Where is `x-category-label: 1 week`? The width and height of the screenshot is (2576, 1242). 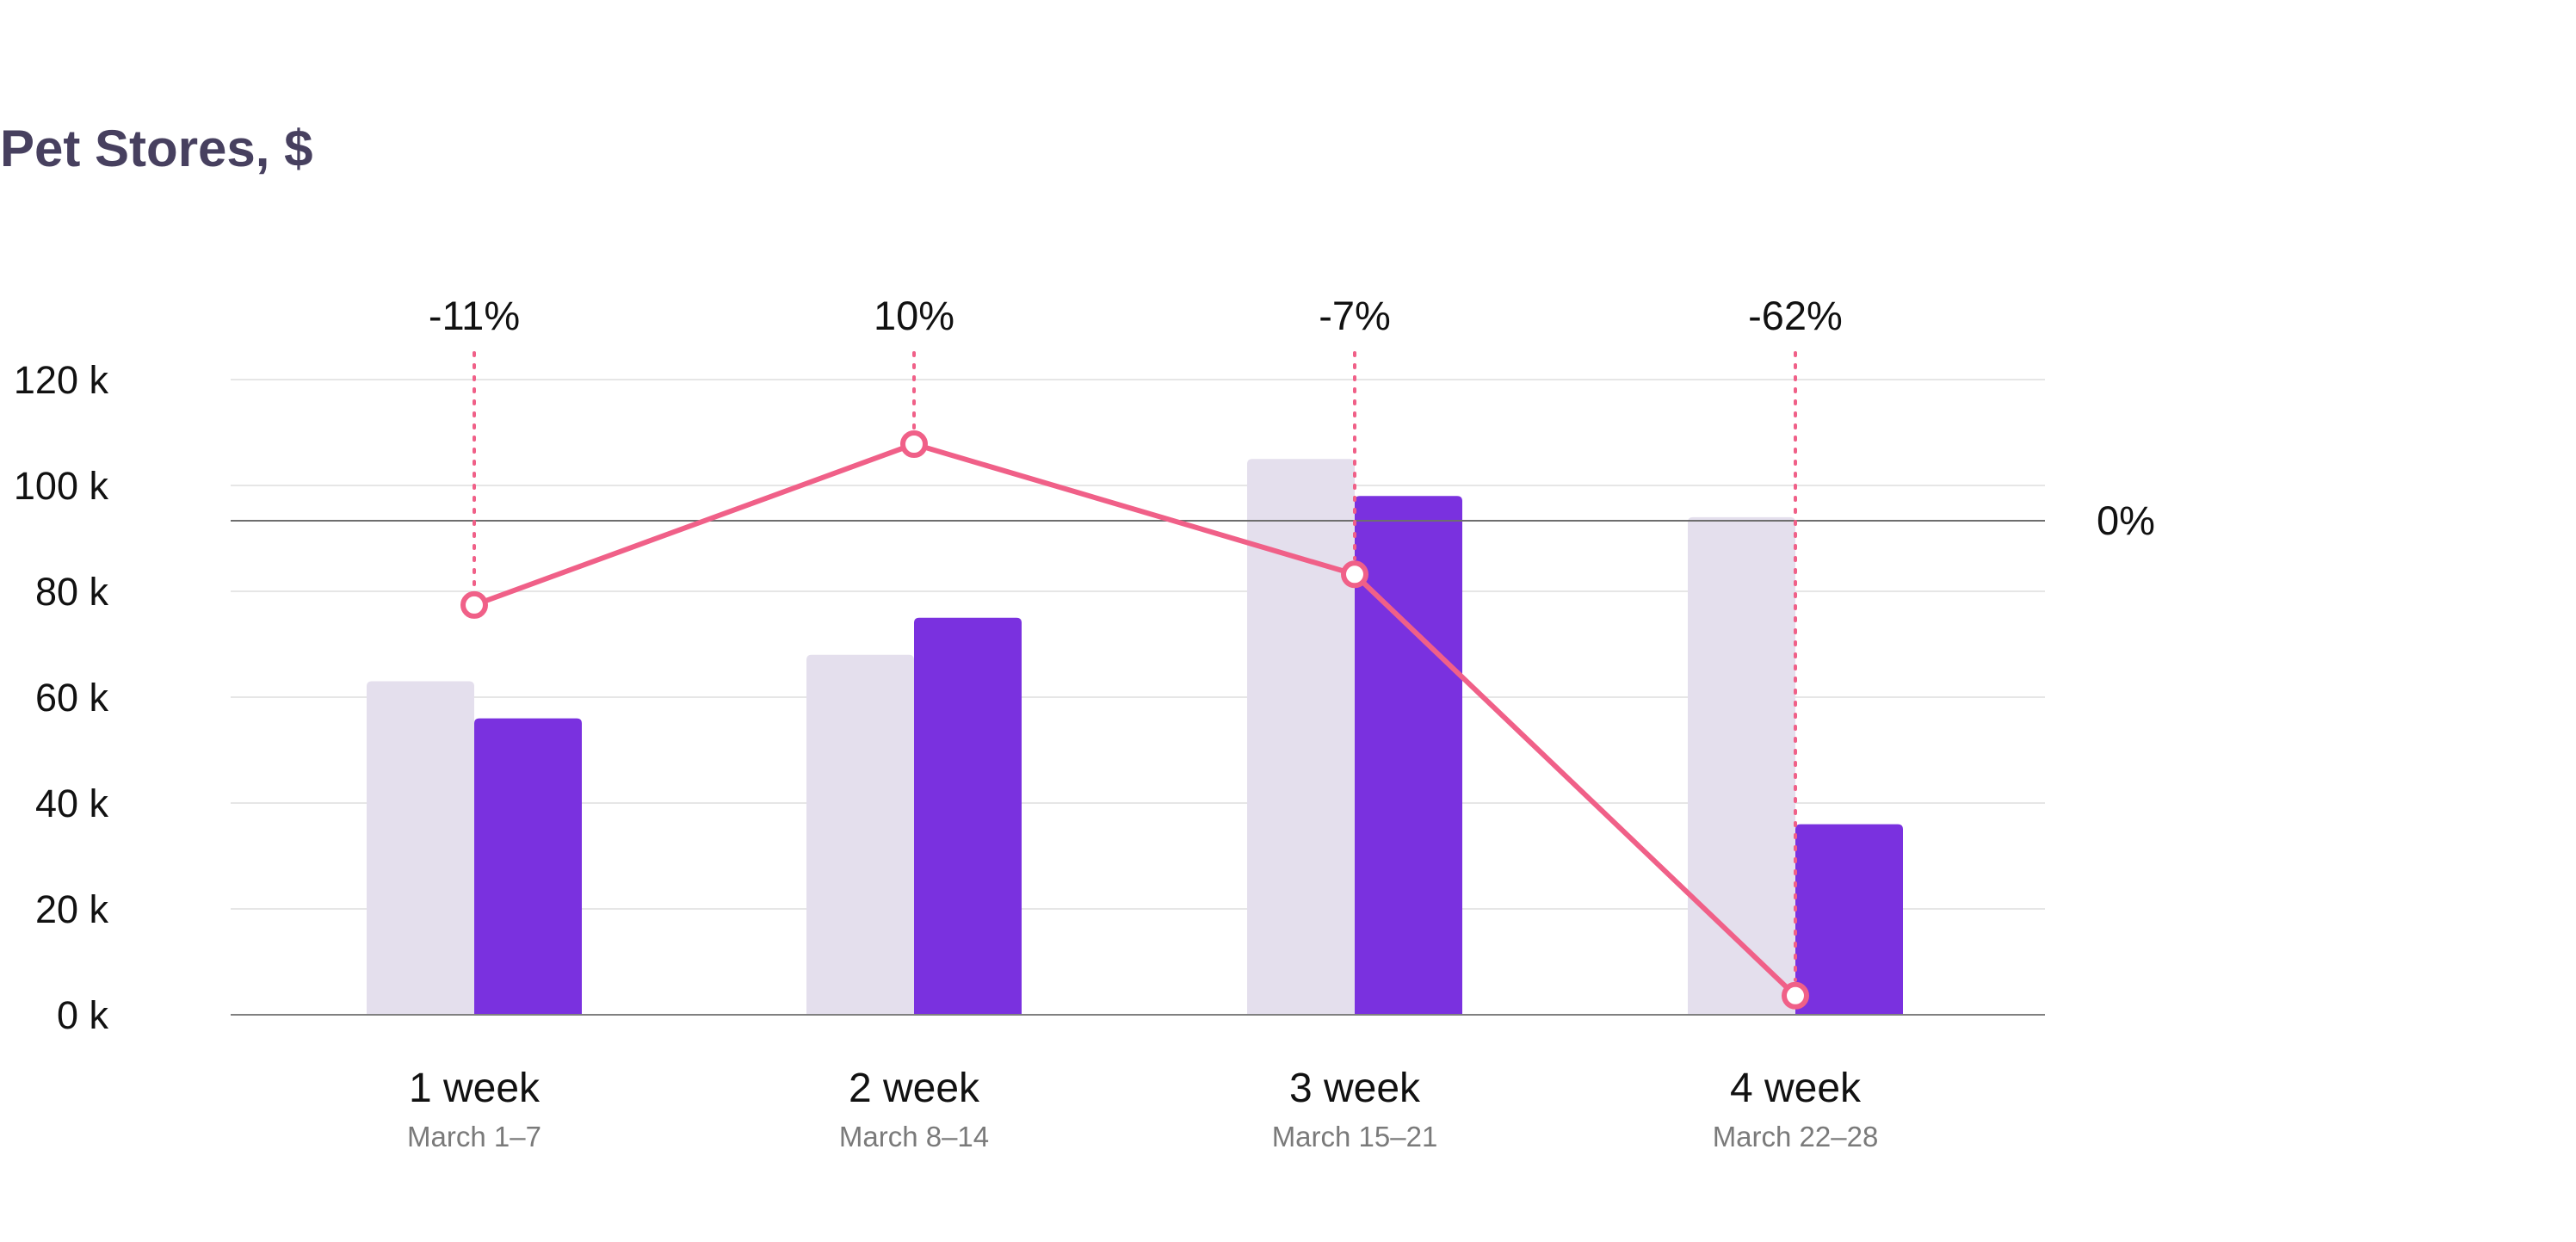 x-category-label: 1 week is located at coordinates (475, 1089).